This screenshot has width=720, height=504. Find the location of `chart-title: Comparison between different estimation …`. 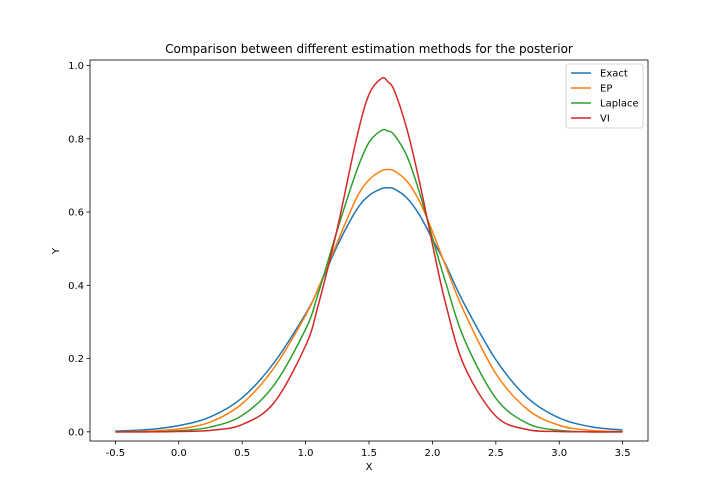

chart-title: Comparison between different estimation … is located at coordinates (369, 49).